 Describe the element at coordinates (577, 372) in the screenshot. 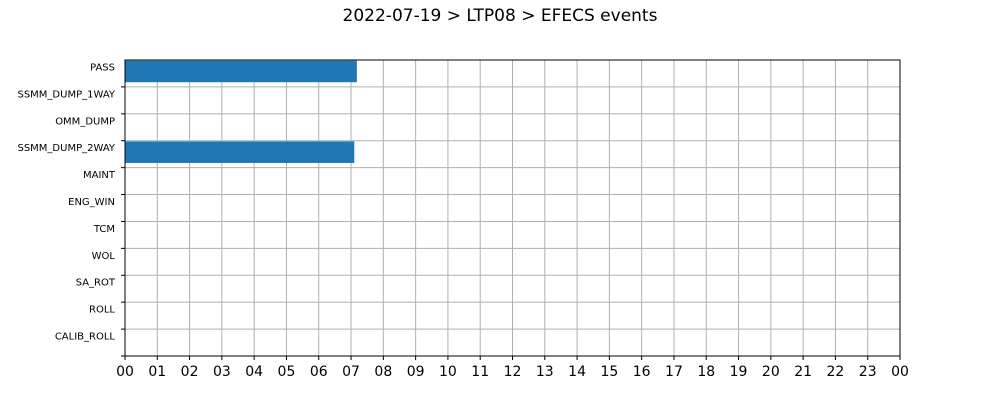

I see `x-tick-label: 14` at that location.